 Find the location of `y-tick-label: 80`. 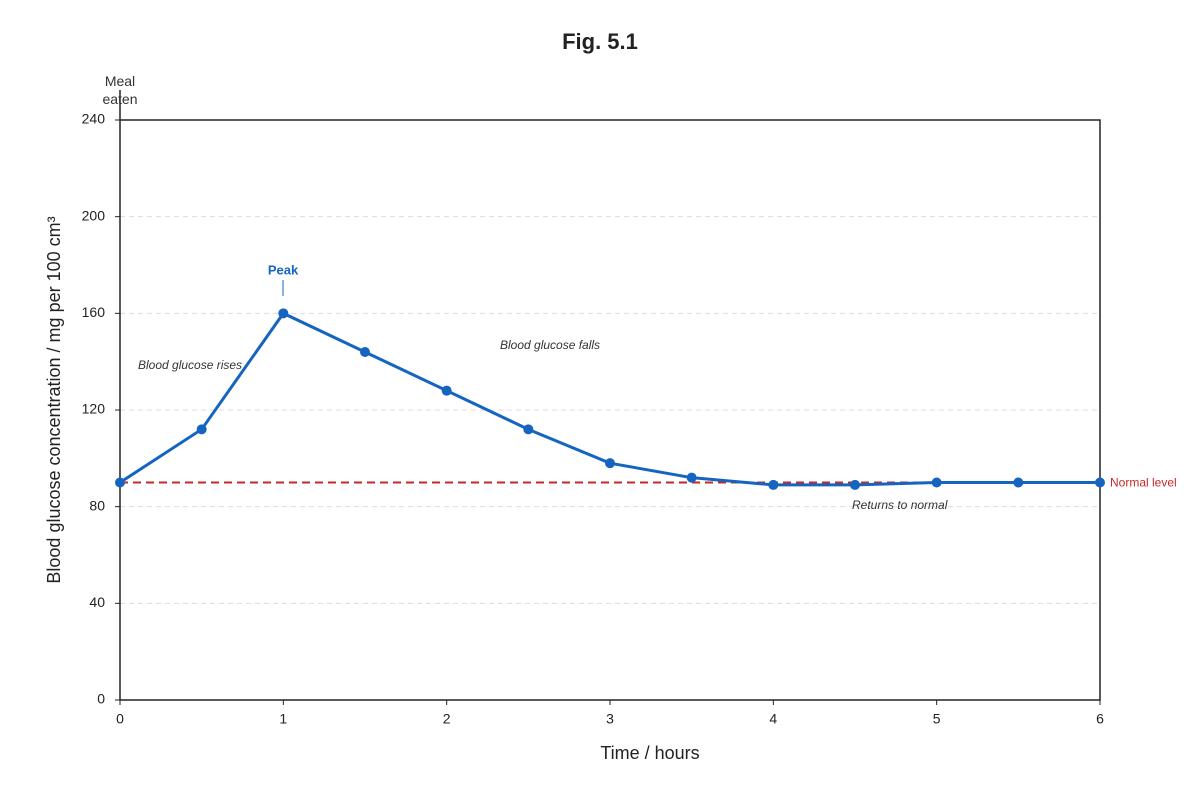

y-tick-label: 80 is located at coordinates (97, 505).